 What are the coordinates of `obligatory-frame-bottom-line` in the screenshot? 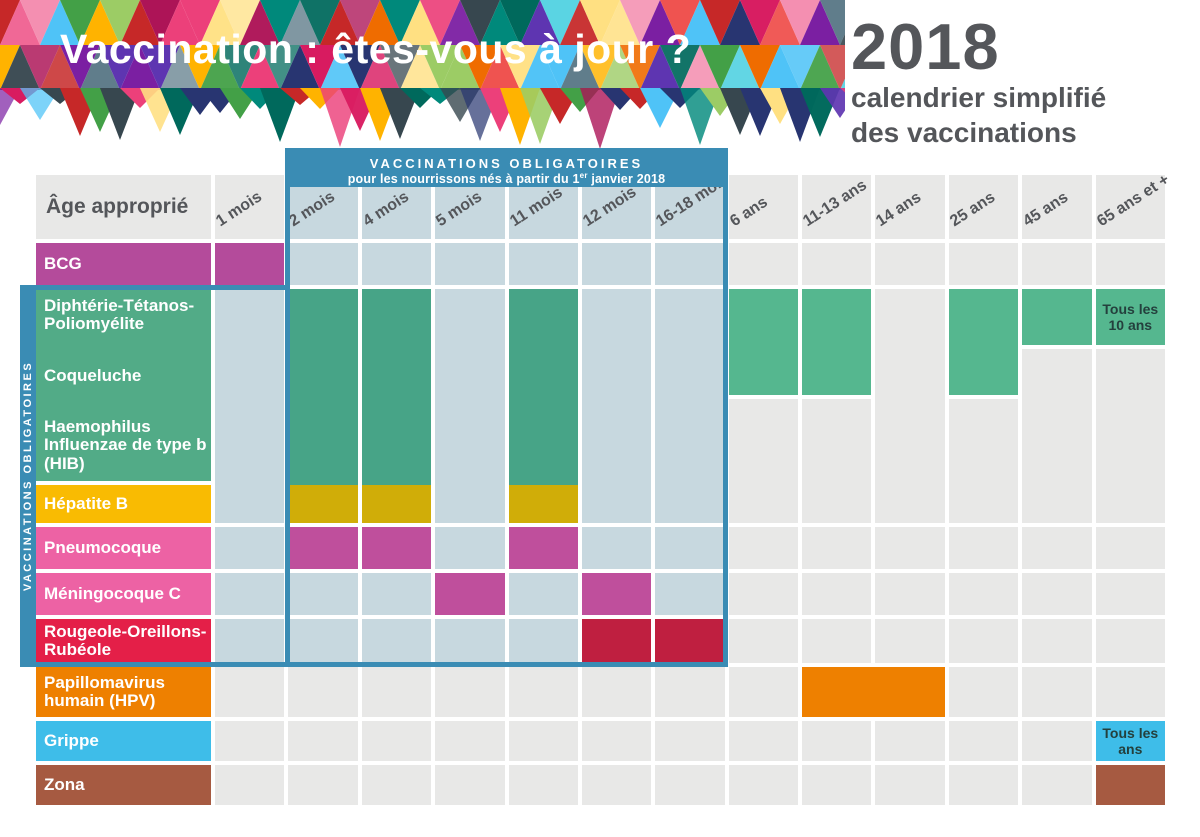 It's located at (152, 664).